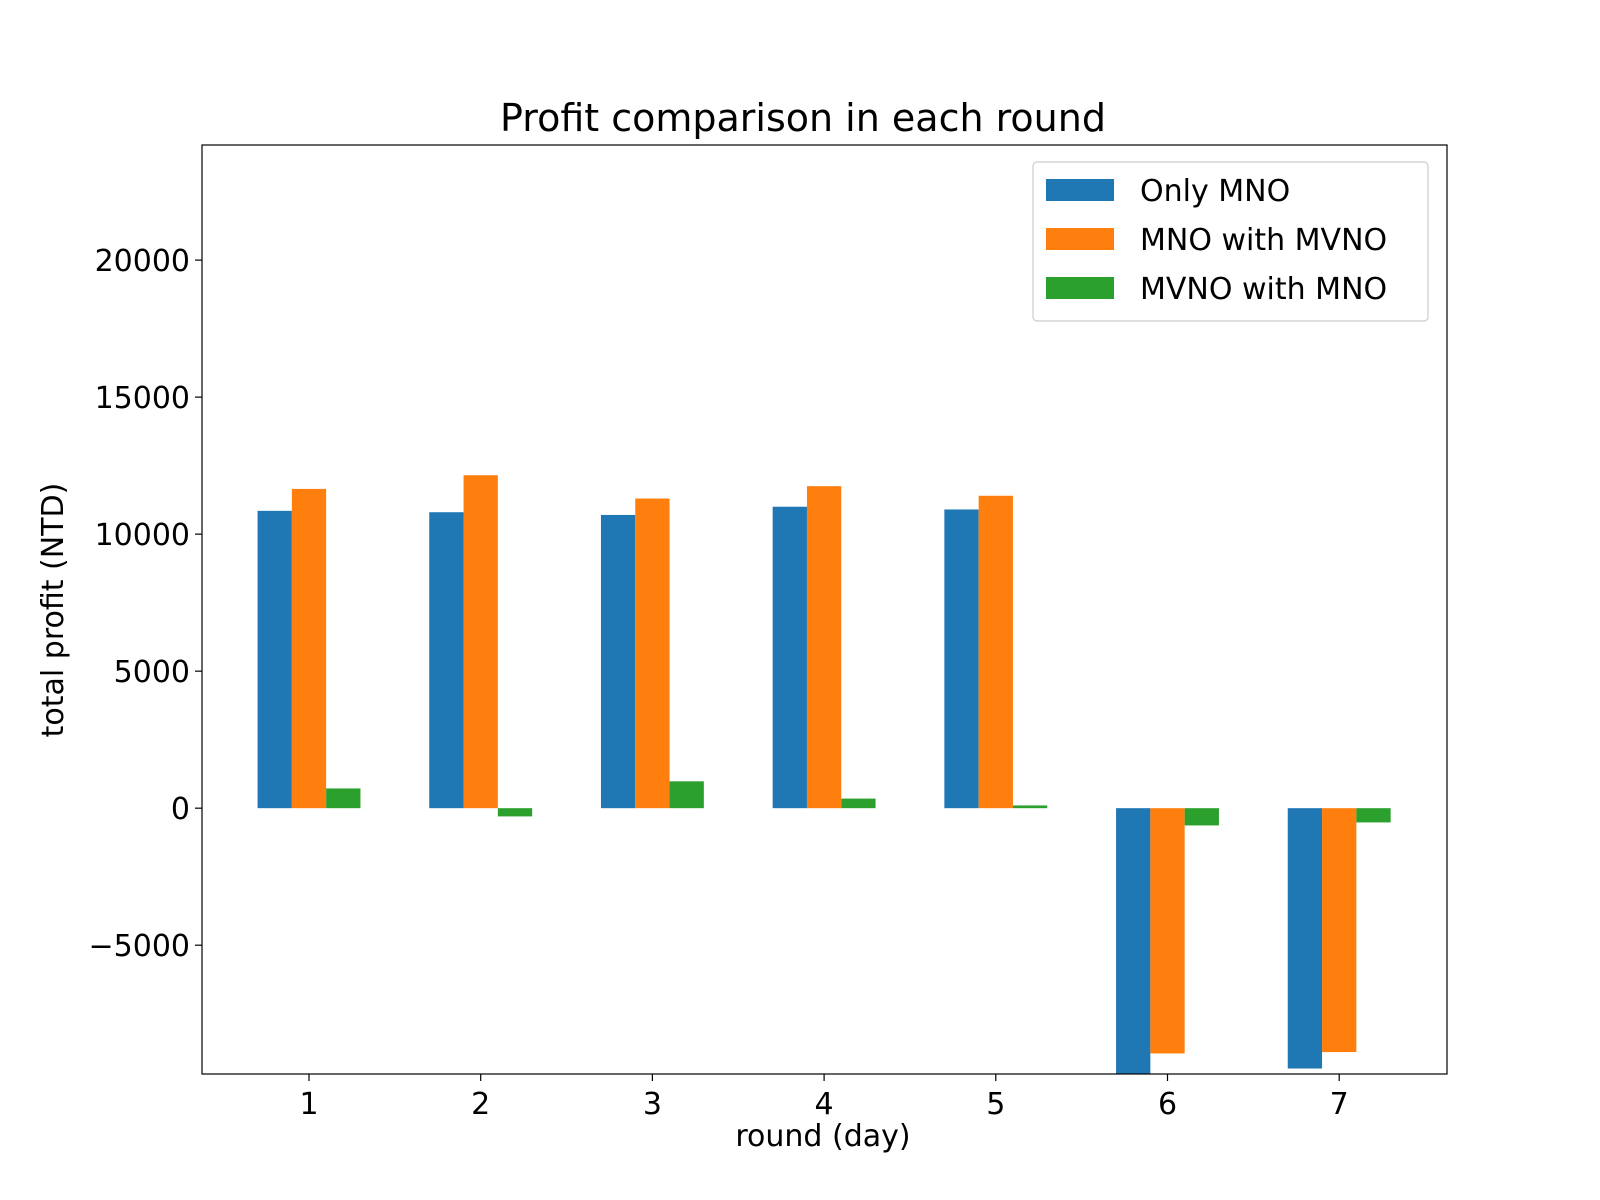 This screenshot has width=1600, height=1200. I want to click on x-tick-label: 5, so click(995, 1104).